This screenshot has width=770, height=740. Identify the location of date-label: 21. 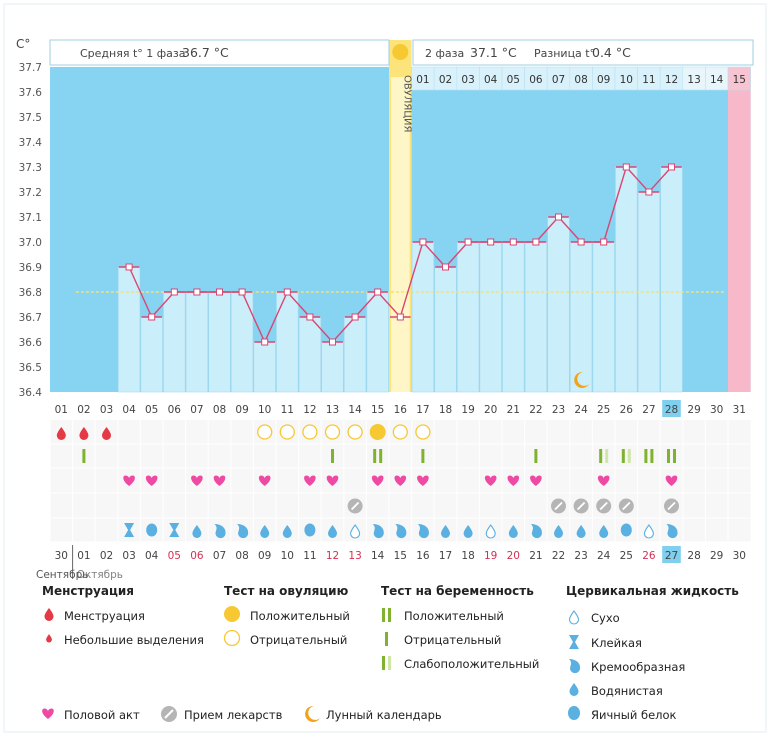
(513, 410).